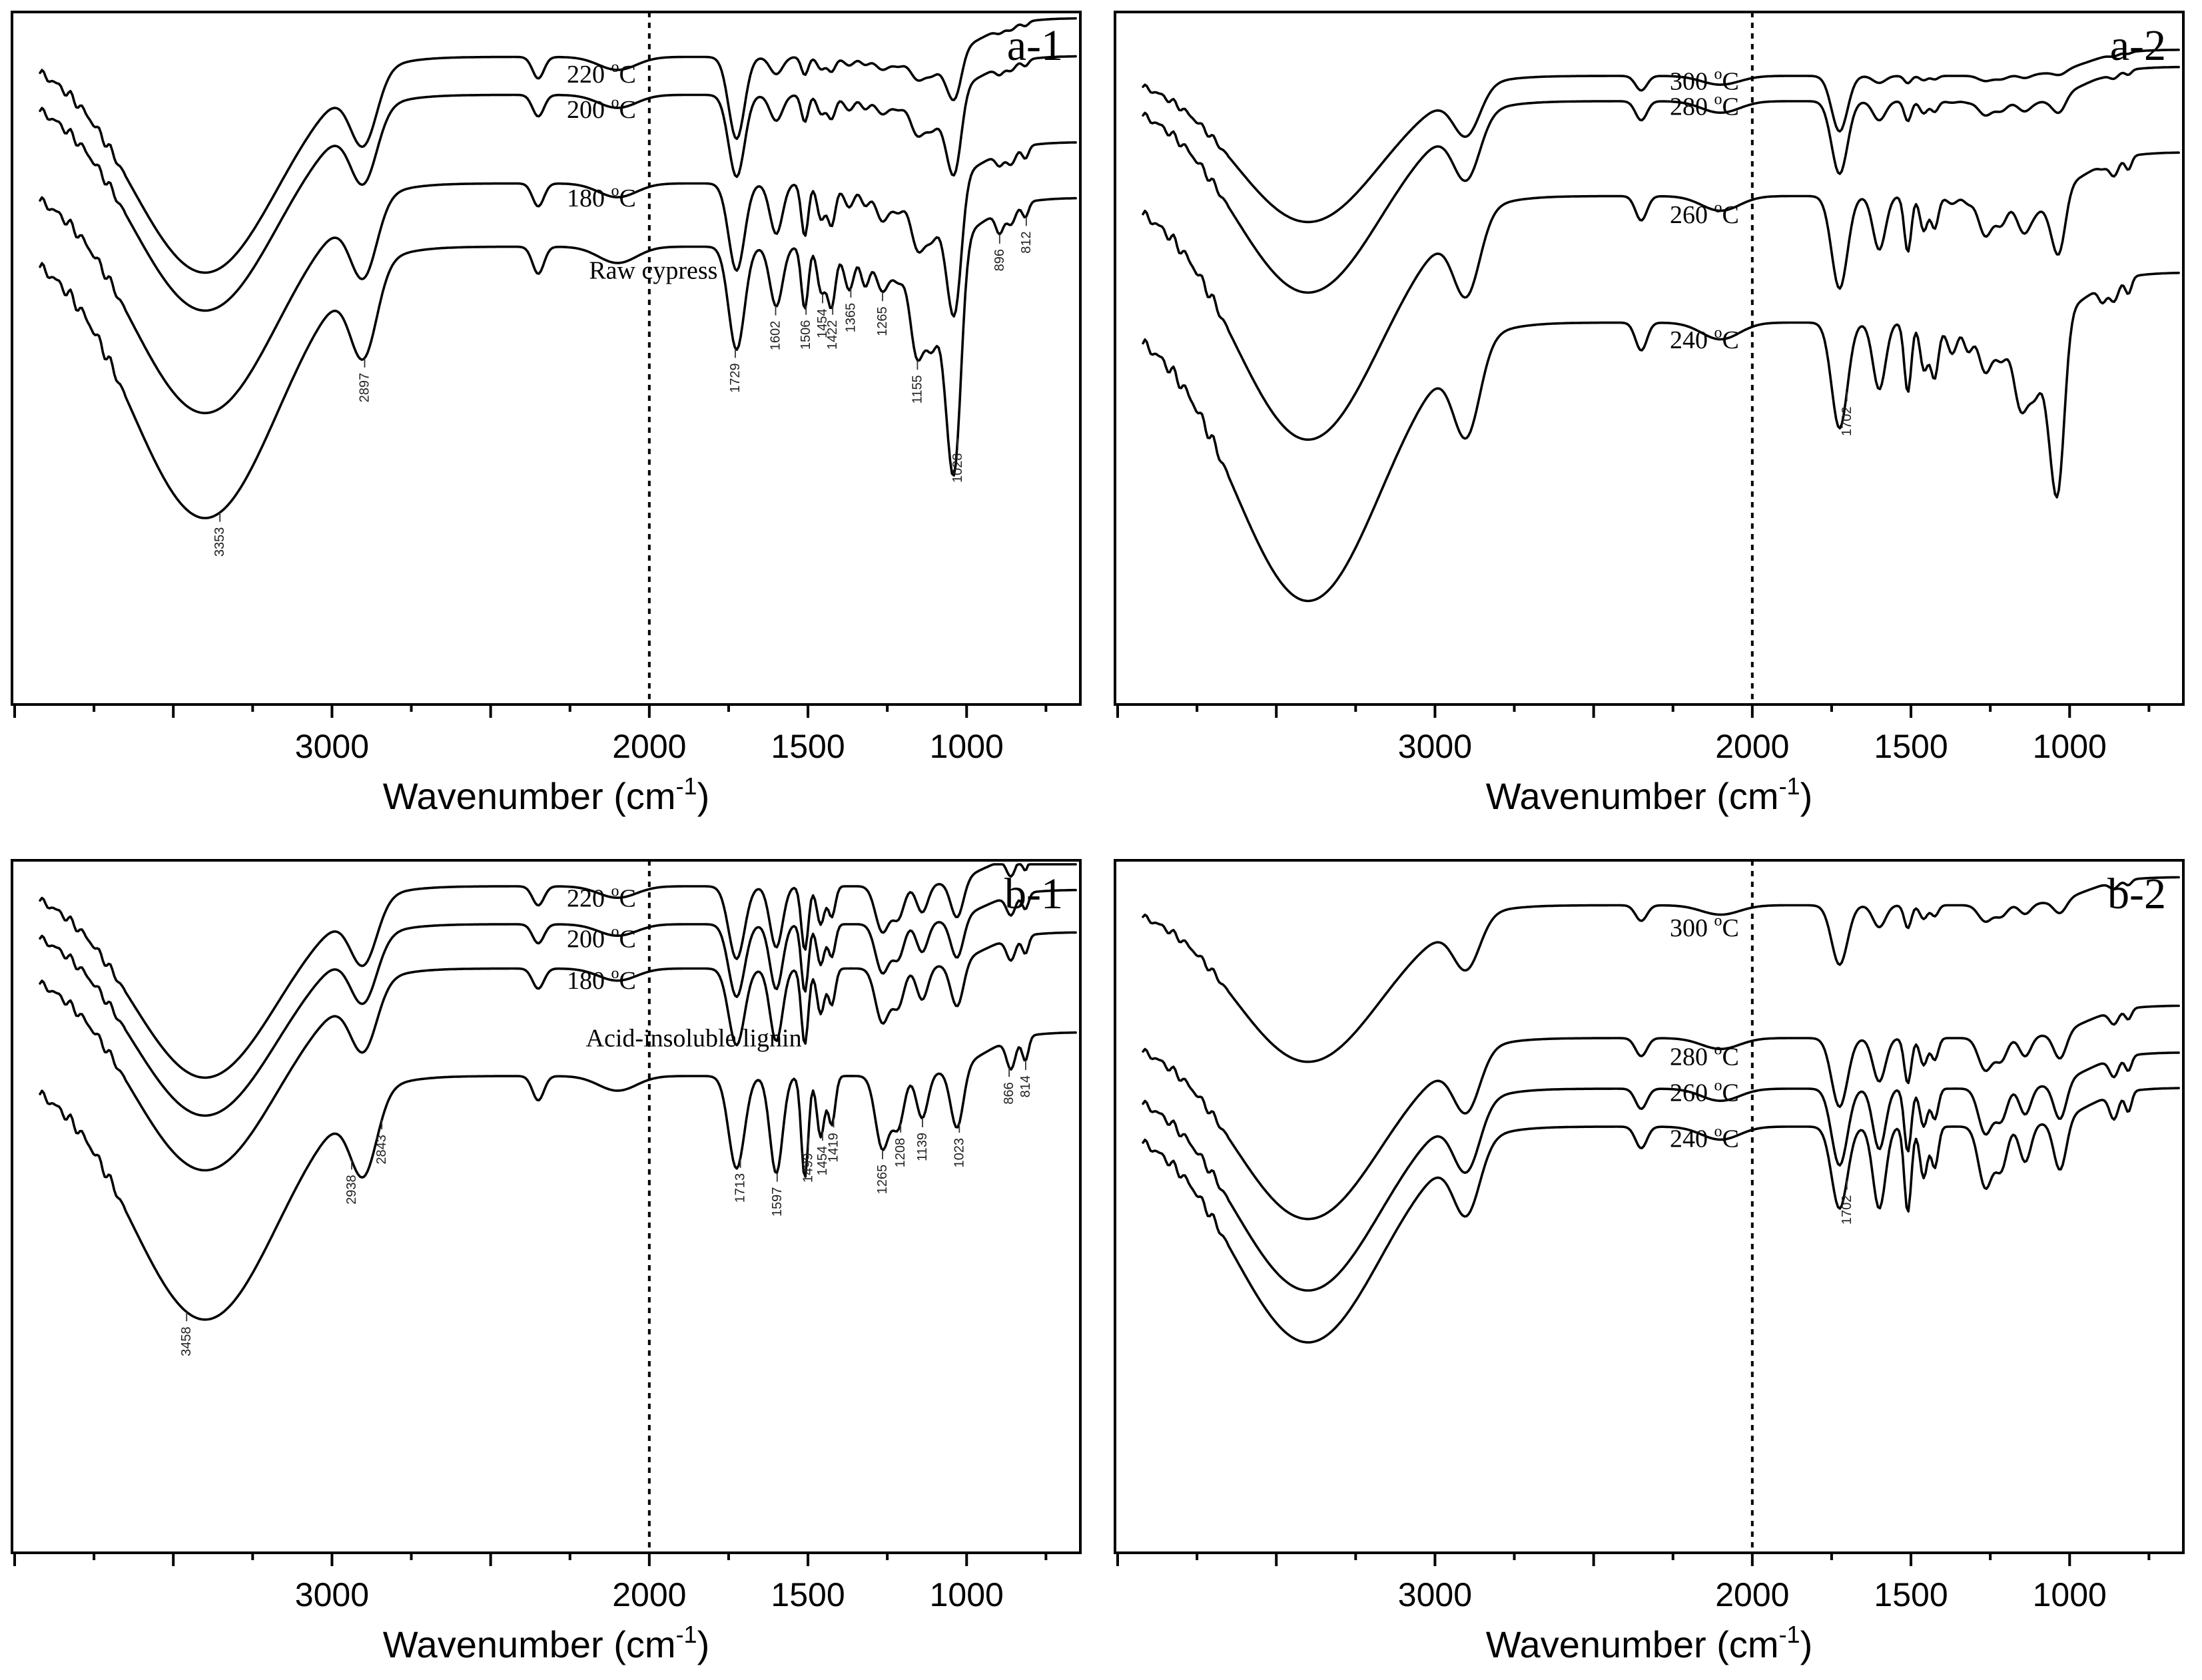  What do you see at coordinates (1026, 1086) in the screenshot?
I see `peak-label: 814` at bounding box center [1026, 1086].